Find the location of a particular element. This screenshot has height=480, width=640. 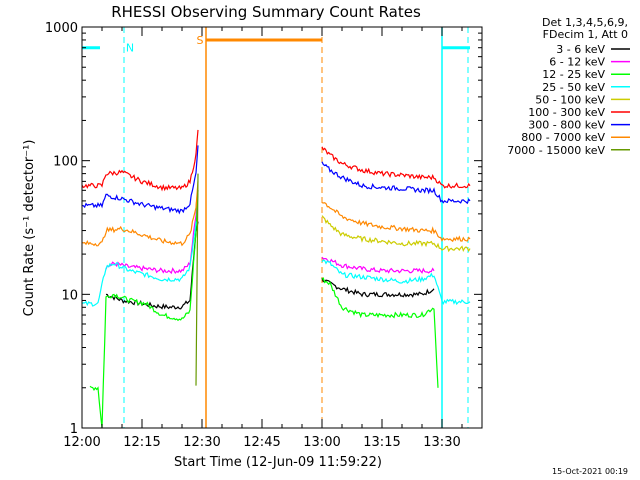

legend-label: 7000 - 15000 keV is located at coordinates (556, 150).